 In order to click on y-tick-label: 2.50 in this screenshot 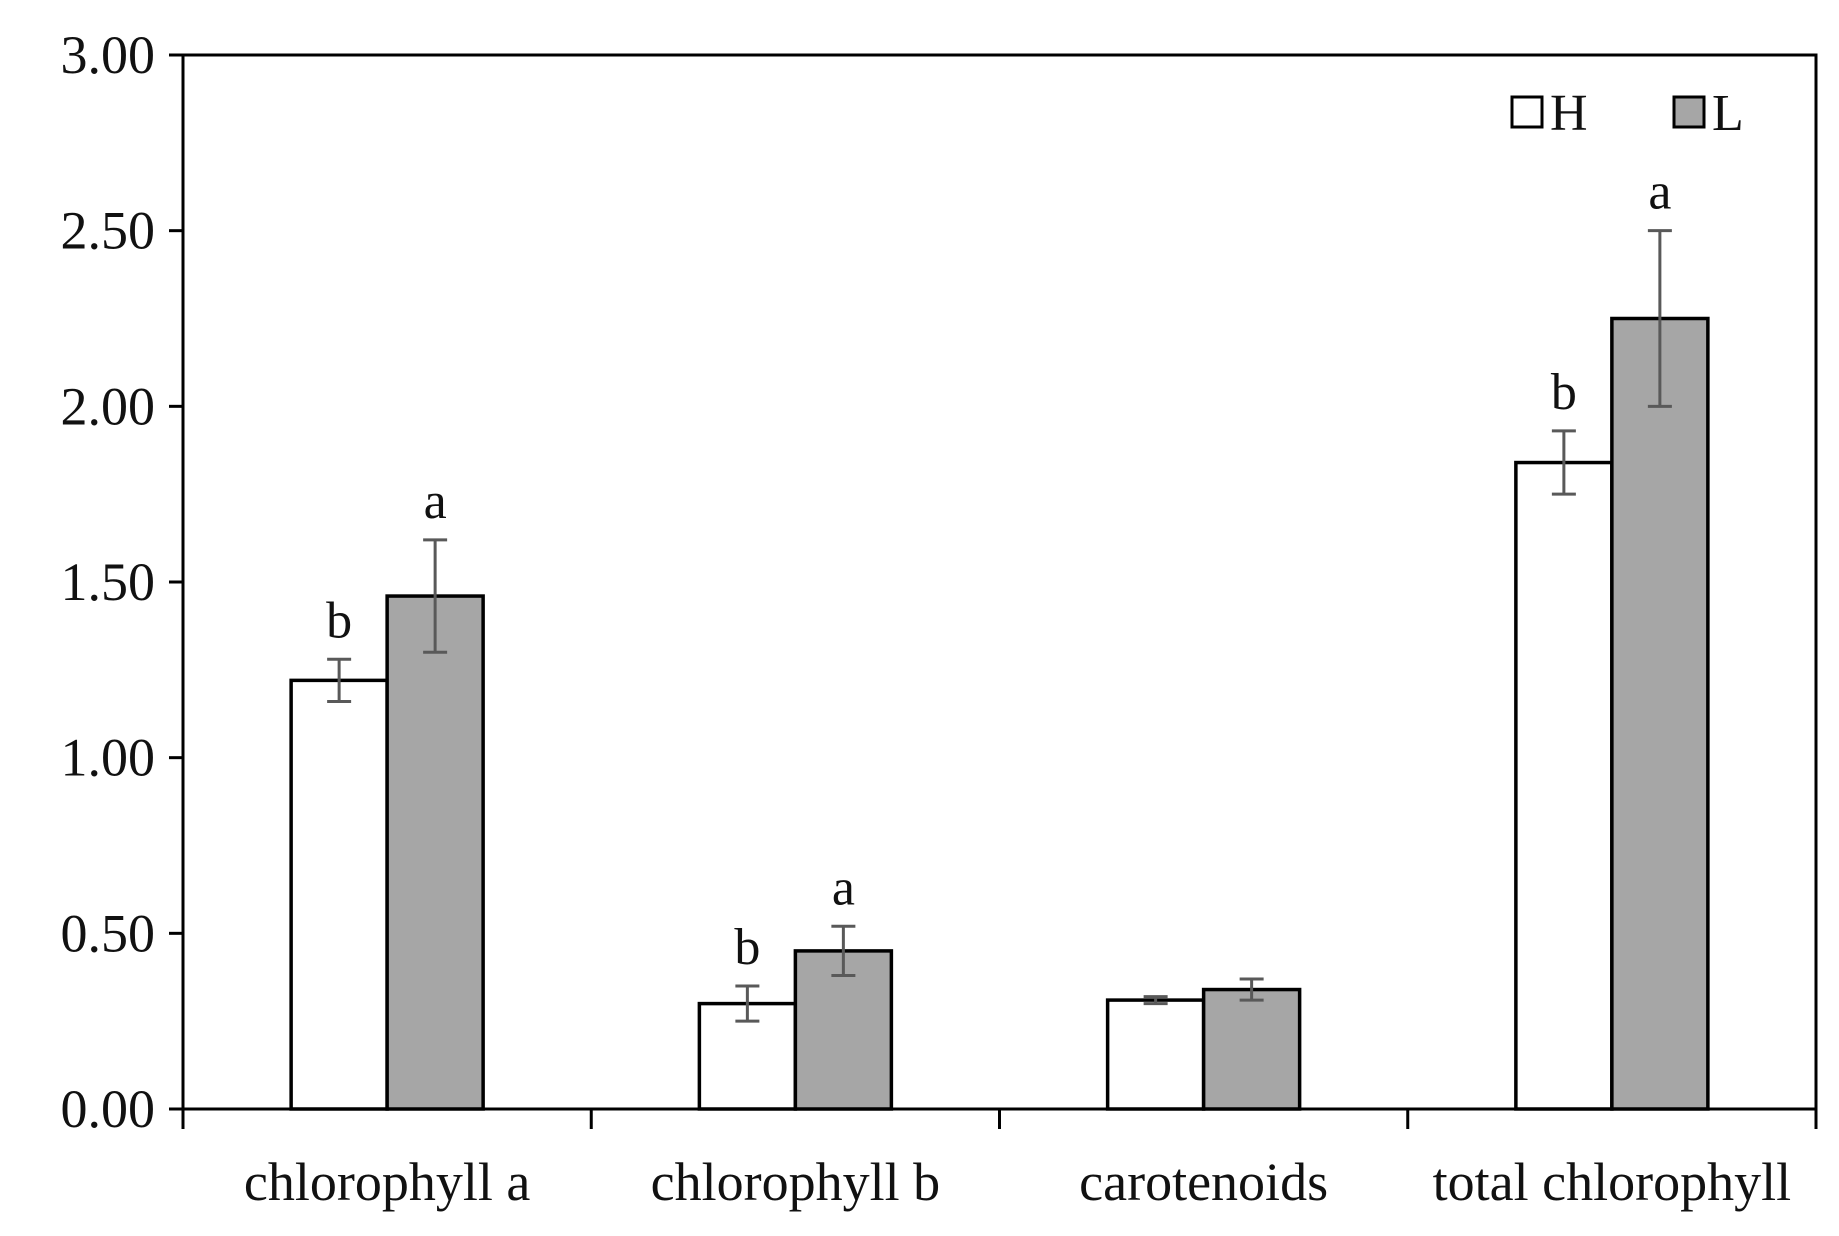, I will do `click(108, 231)`.